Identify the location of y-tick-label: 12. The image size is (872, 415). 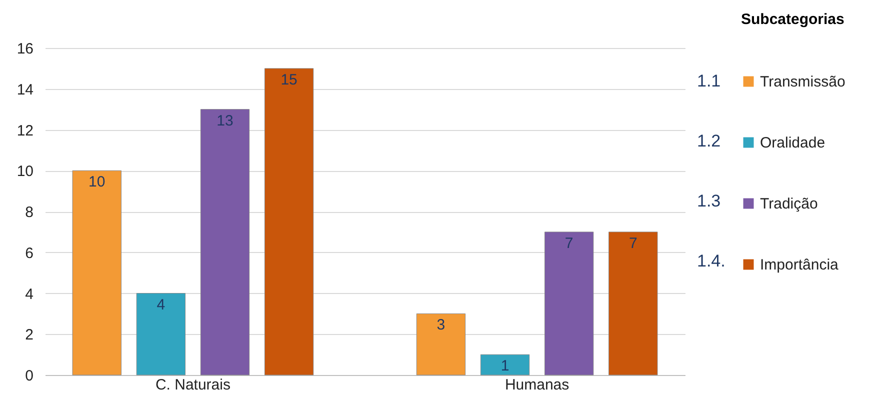
(25, 131).